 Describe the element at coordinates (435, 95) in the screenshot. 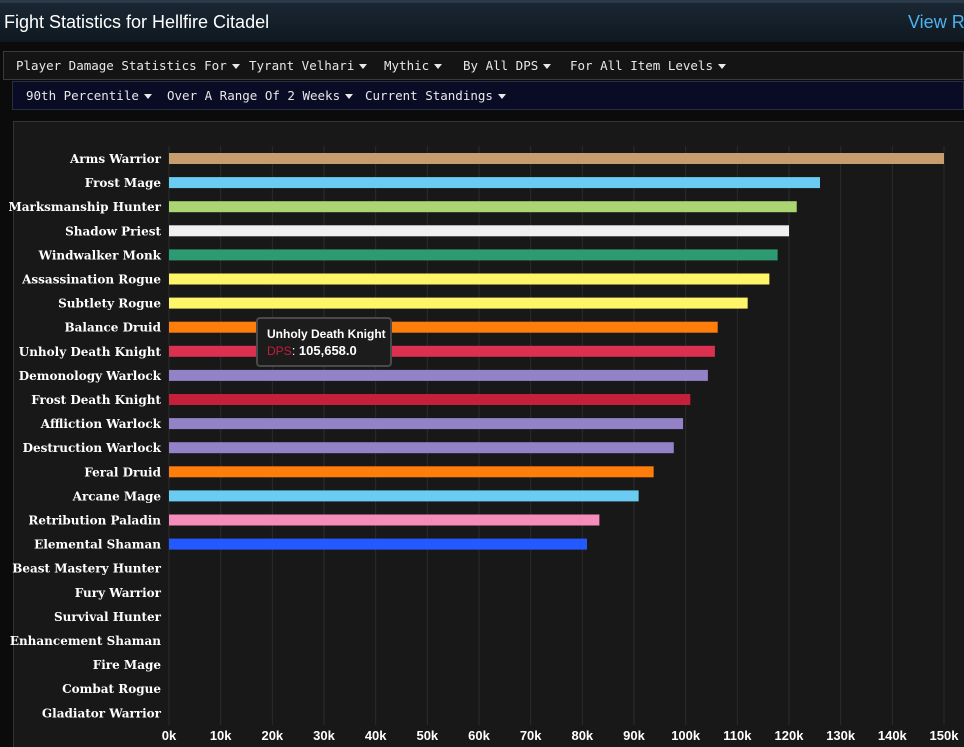

I see `filter-standings: Current Standings` at that location.